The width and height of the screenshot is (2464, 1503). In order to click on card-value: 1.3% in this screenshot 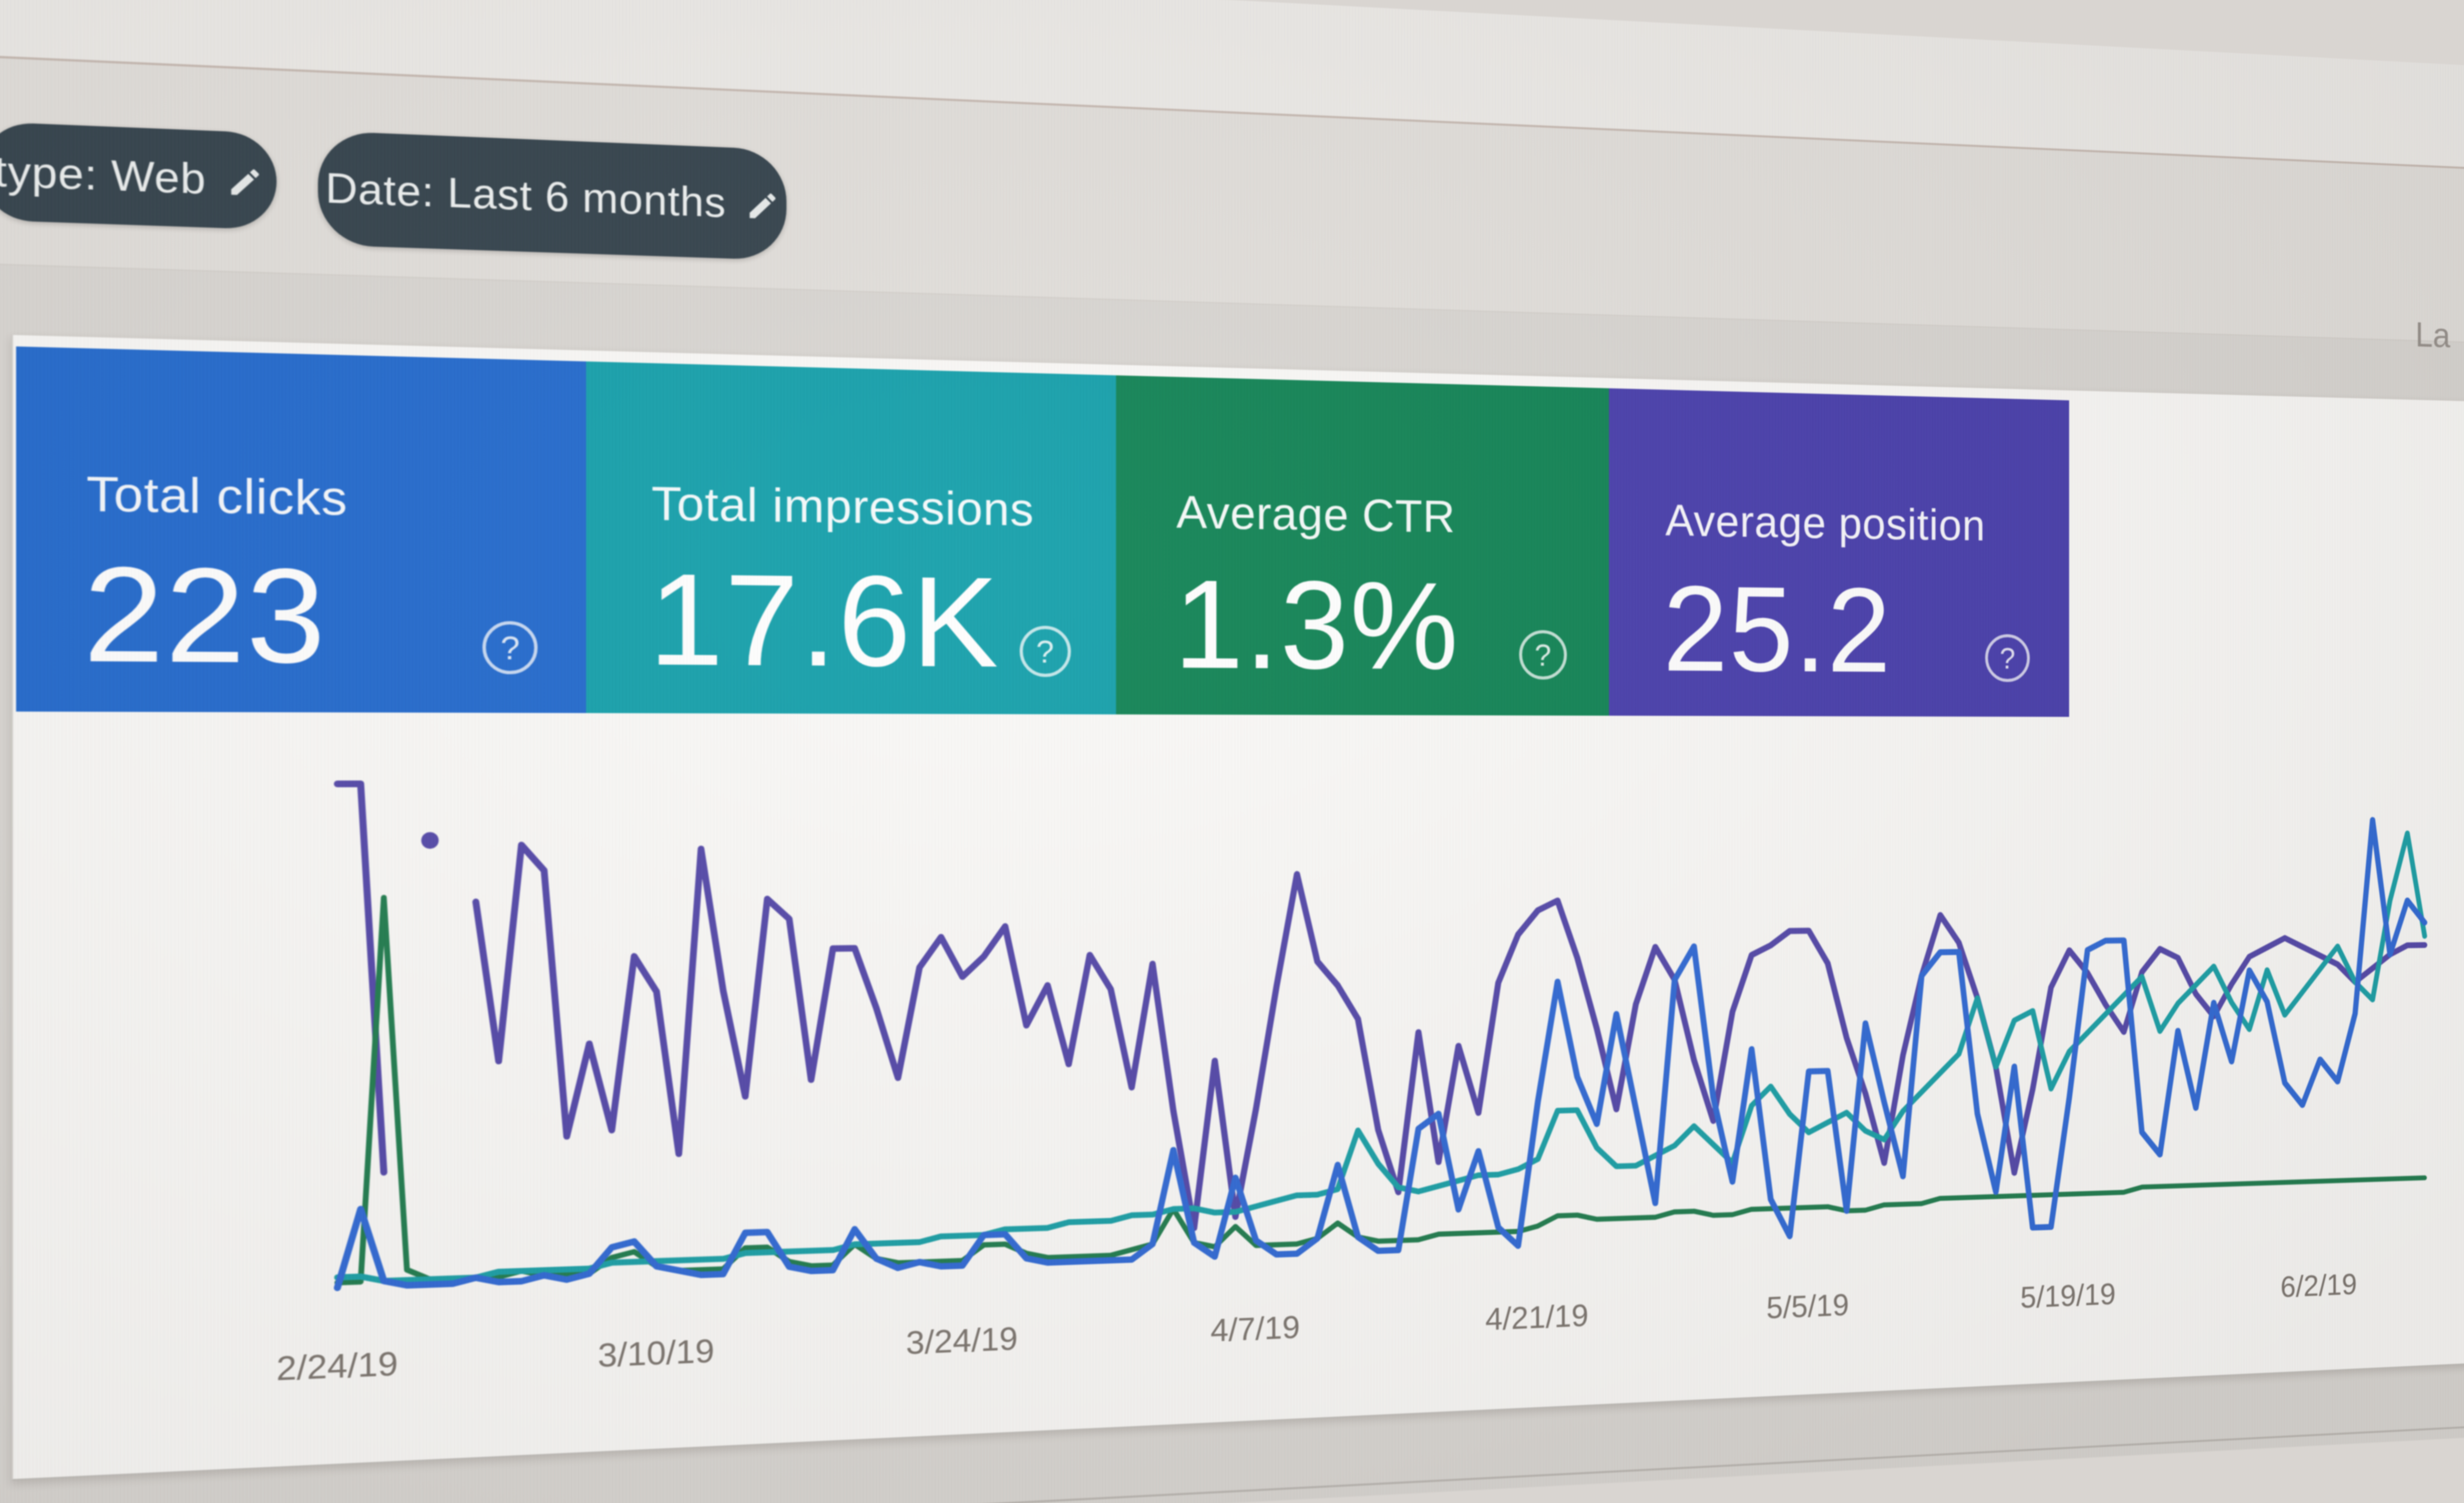, I will do `click(1317, 625)`.